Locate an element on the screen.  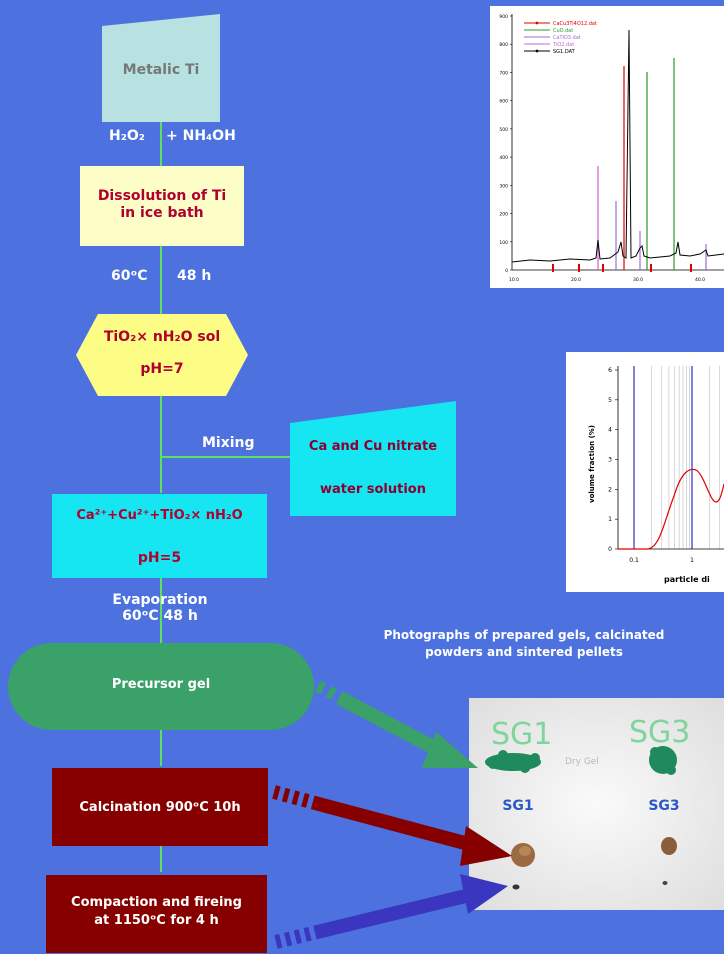
dissolution-box is located at coordinates (162, 206).